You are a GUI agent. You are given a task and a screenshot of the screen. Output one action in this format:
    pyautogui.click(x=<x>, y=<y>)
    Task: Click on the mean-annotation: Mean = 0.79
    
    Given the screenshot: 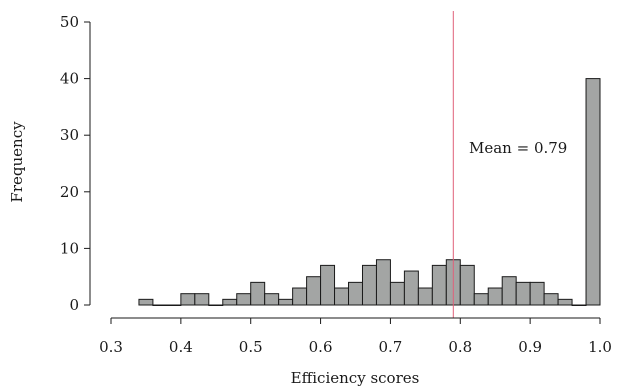 What is the action you would take?
    pyautogui.click(x=518, y=148)
    